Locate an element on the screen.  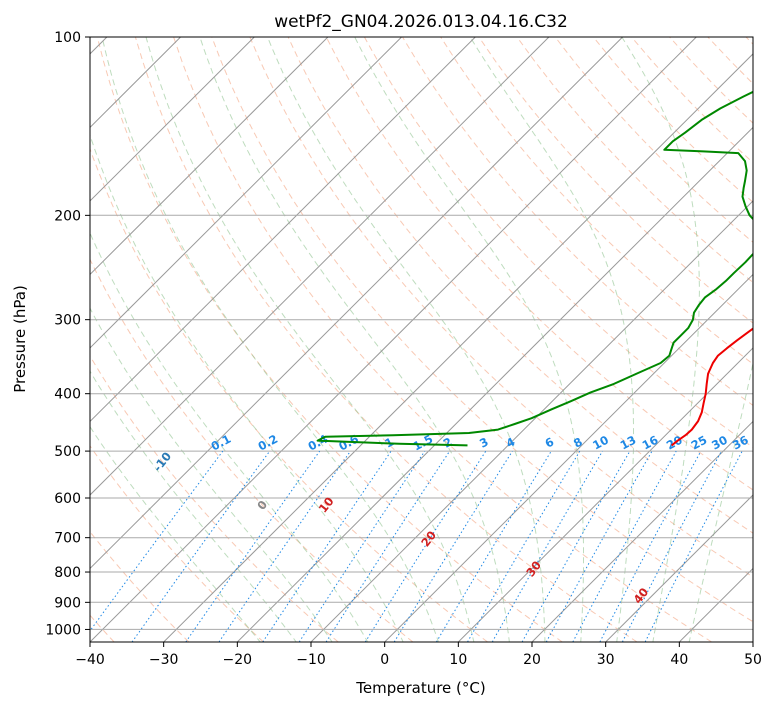
x-axis-label: Temperature (°C) is located at coordinates (420, 688).